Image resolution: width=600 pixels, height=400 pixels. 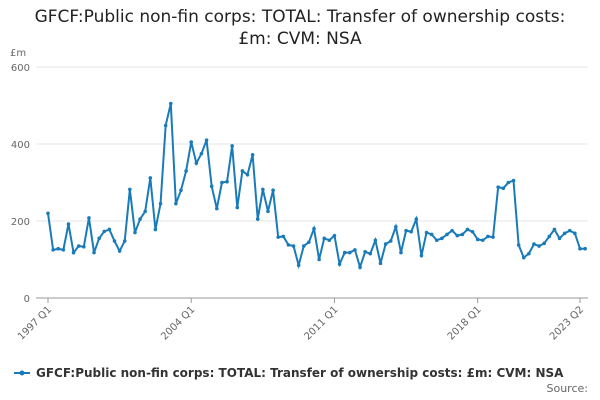 What do you see at coordinates (20, 222) in the screenshot?
I see `y-tick-label: 200` at bounding box center [20, 222].